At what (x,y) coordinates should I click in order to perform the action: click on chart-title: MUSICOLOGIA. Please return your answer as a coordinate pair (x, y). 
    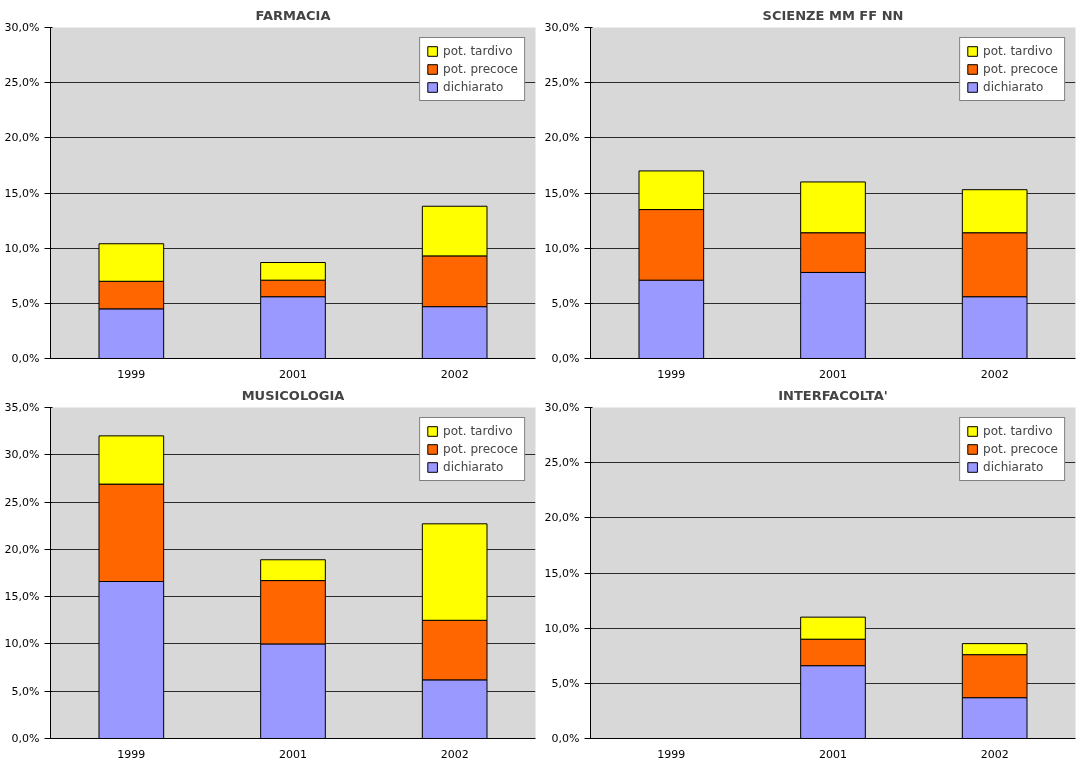
    Looking at the image, I should click on (293, 395).